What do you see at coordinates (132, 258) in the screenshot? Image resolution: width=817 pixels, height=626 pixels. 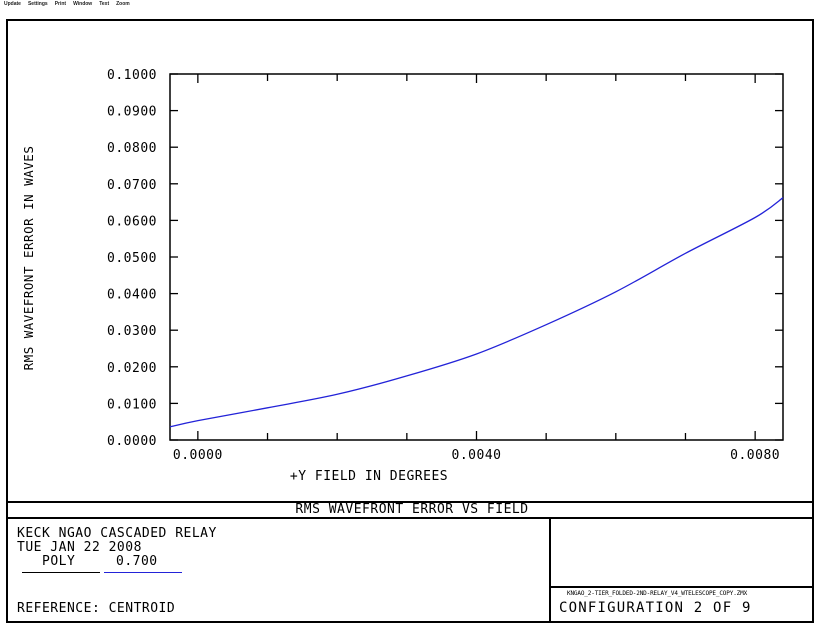 I see `y-tick-label: 0.0500` at bounding box center [132, 258].